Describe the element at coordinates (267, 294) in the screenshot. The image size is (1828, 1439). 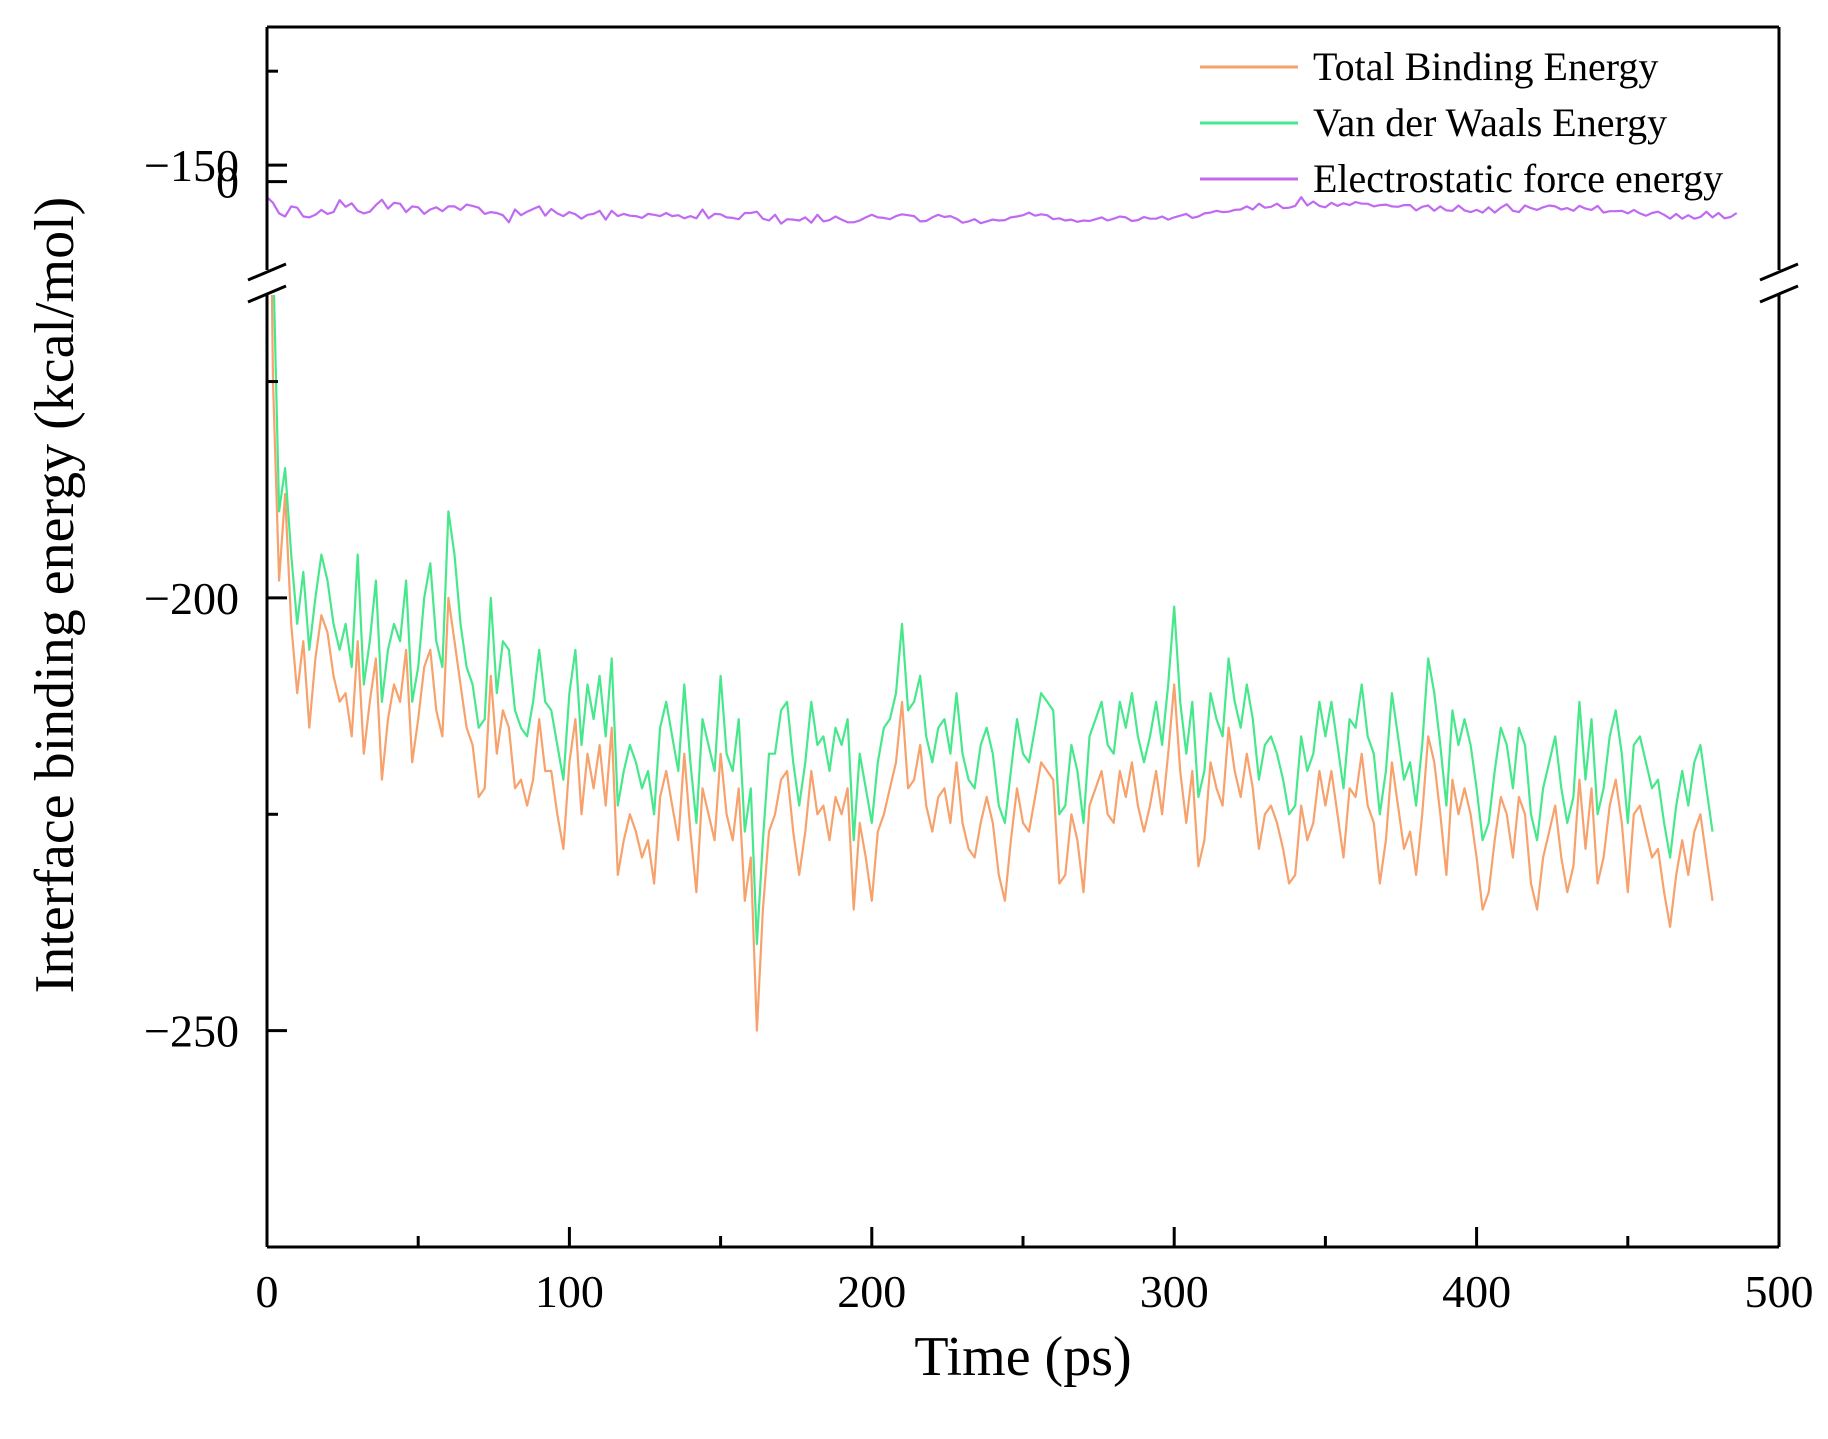
I see `y-axis-break-mark-lower` at that location.